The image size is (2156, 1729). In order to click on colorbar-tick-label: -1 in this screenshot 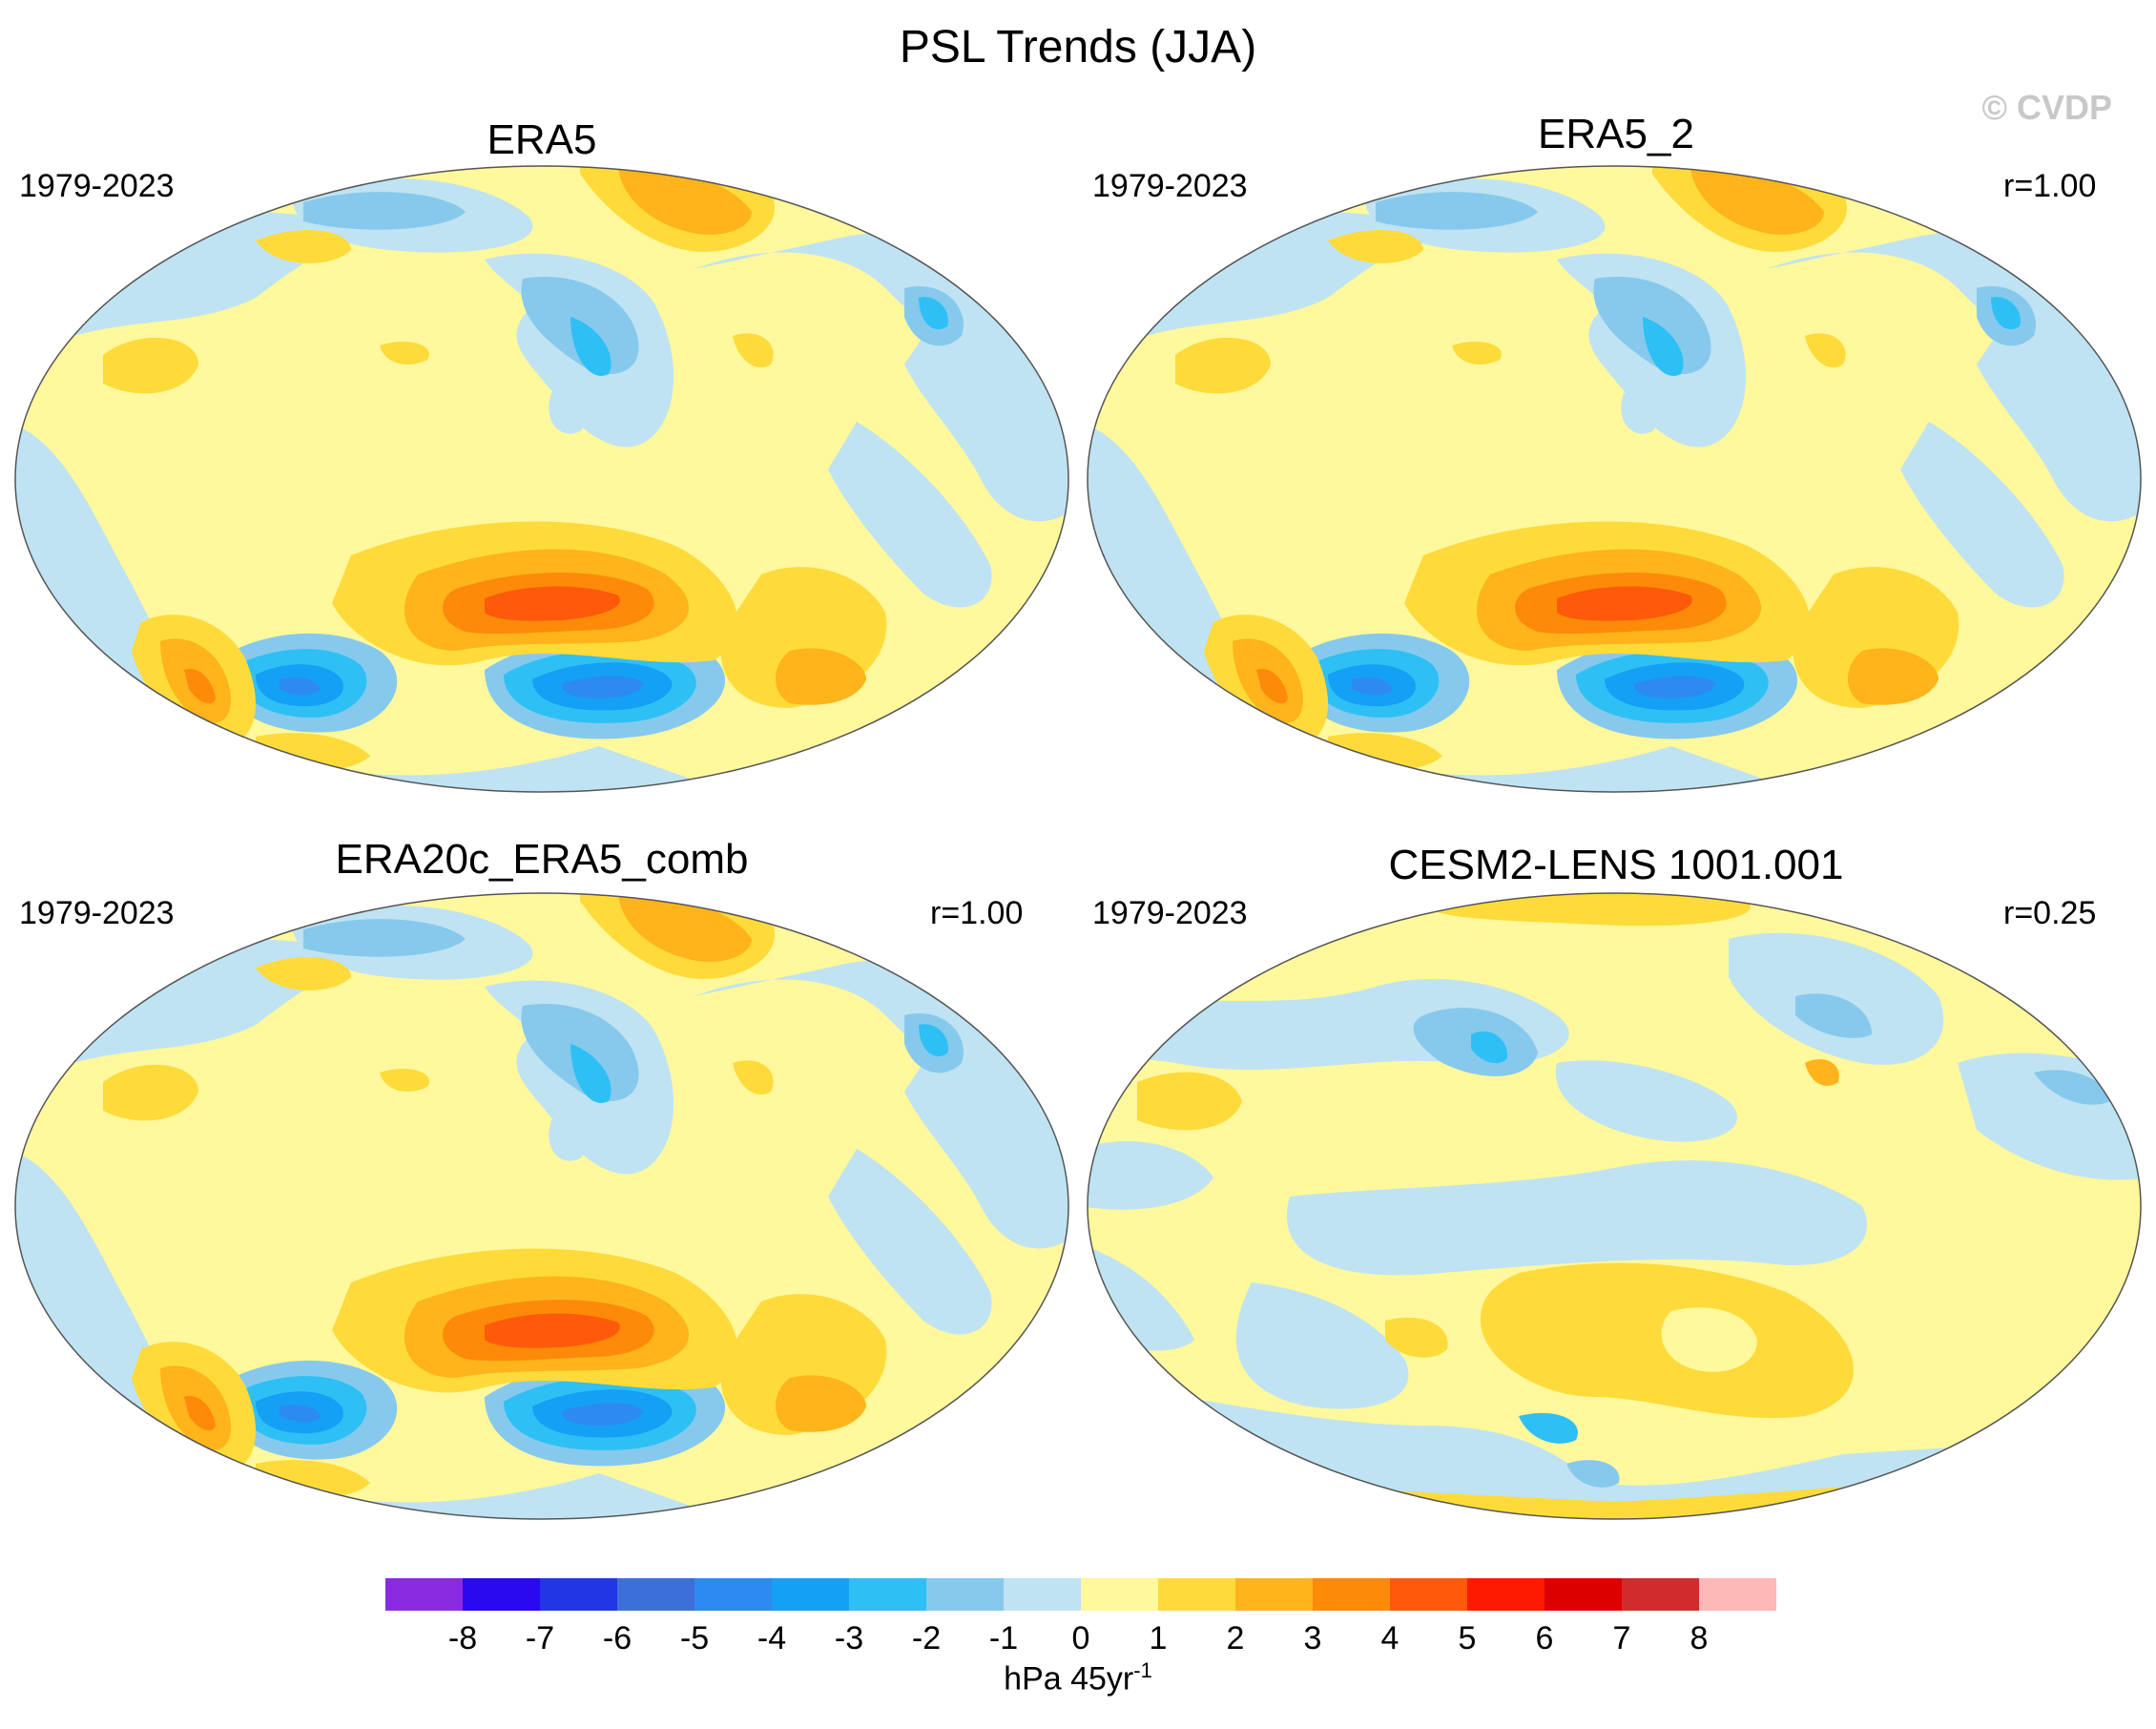, I will do `click(1003, 1638)`.